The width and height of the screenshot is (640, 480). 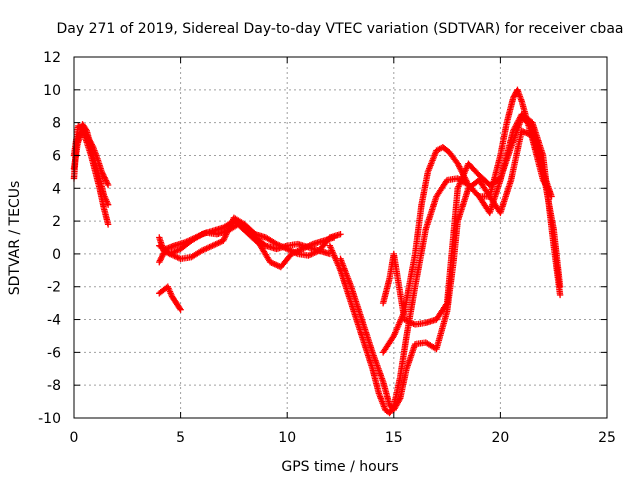 I want to click on x-tick-label: 10, so click(x=287, y=438).